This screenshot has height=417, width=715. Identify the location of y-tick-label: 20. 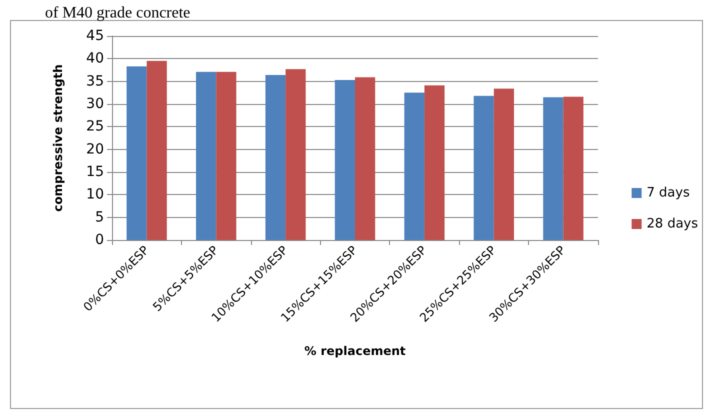
(95, 149).